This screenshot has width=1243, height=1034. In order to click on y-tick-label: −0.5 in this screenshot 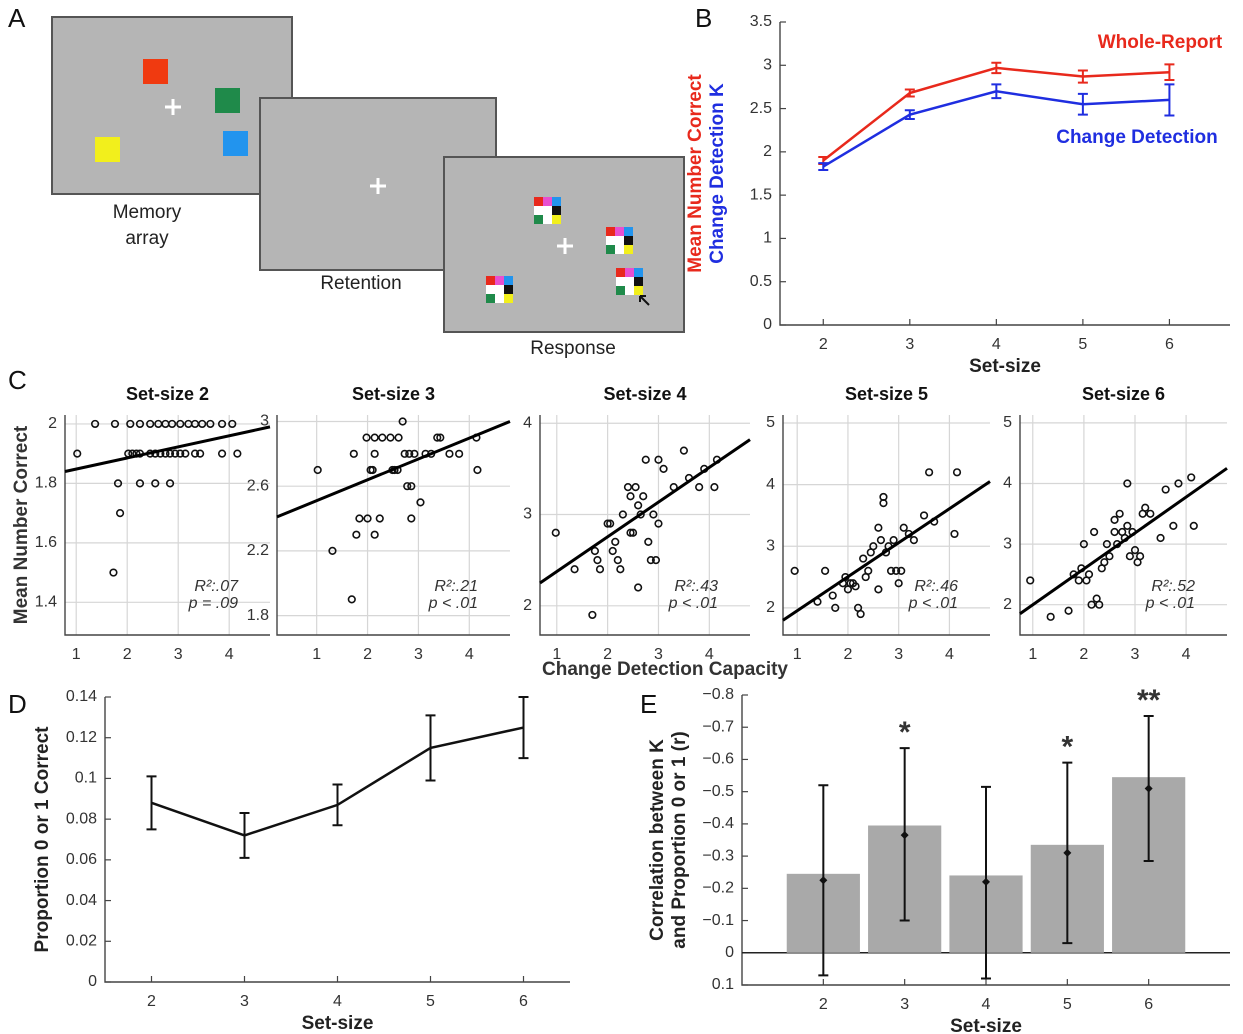, I will do `click(718, 791)`.